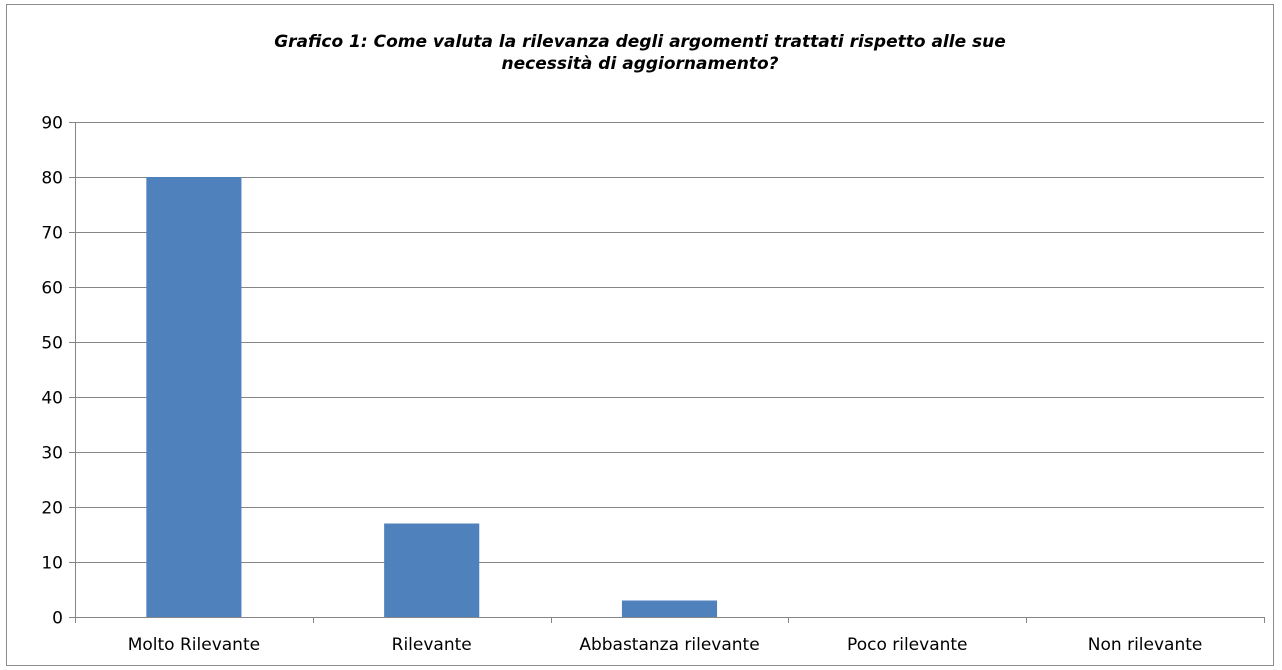 Image resolution: width=1282 pixels, height=670 pixels. I want to click on x-tick-label-rilevante: Rilevante, so click(432, 645).